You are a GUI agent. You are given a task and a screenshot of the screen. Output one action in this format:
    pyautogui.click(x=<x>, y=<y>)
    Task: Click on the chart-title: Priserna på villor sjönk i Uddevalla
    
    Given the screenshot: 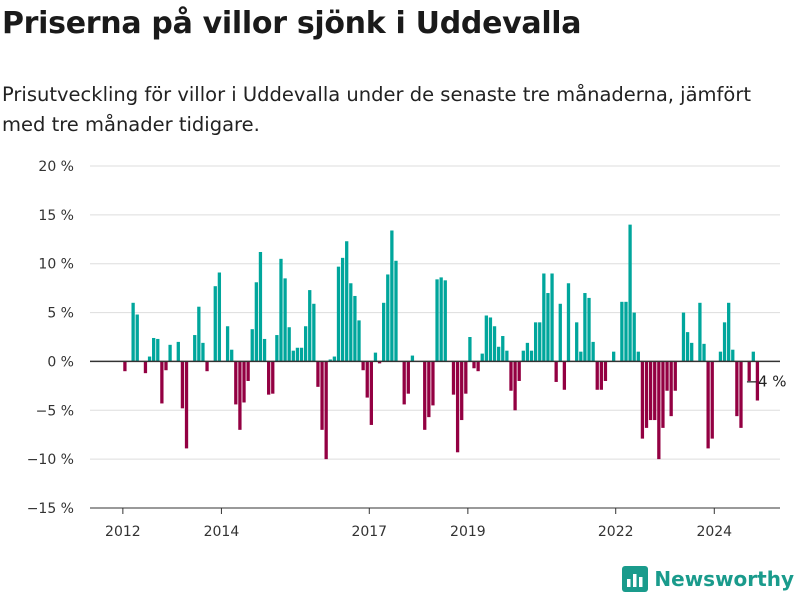 What is the action you would take?
    pyautogui.click(x=292, y=23)
    